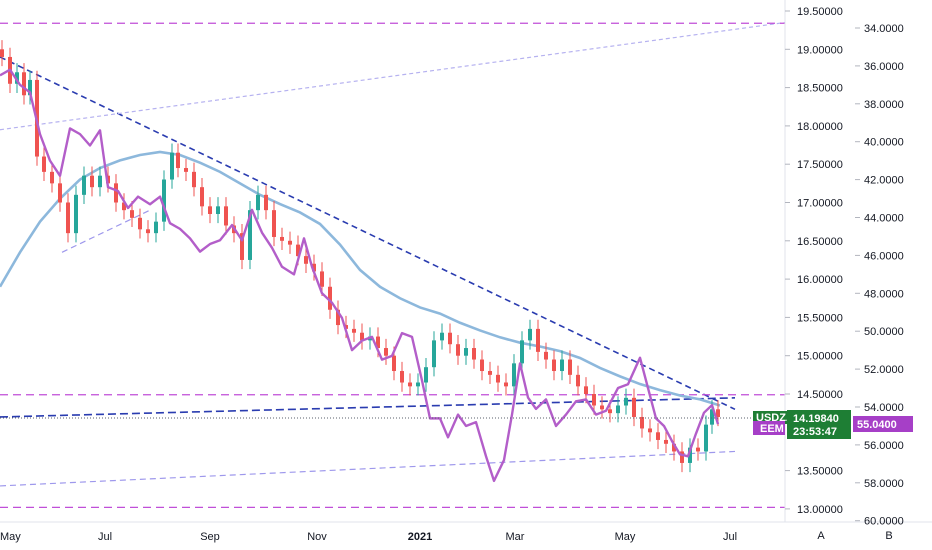 This screenshot has height=550, width=932. I want to click on right-tick-label: 56.0000, so click(884, 446).